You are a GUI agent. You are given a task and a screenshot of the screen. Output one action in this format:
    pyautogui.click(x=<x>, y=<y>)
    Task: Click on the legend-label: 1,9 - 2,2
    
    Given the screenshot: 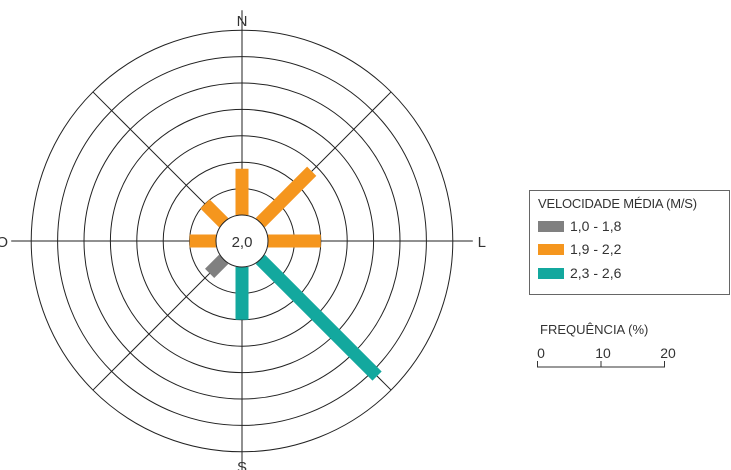 What is the action you would take?
    pyautogui.click(x=596, y=249)
    